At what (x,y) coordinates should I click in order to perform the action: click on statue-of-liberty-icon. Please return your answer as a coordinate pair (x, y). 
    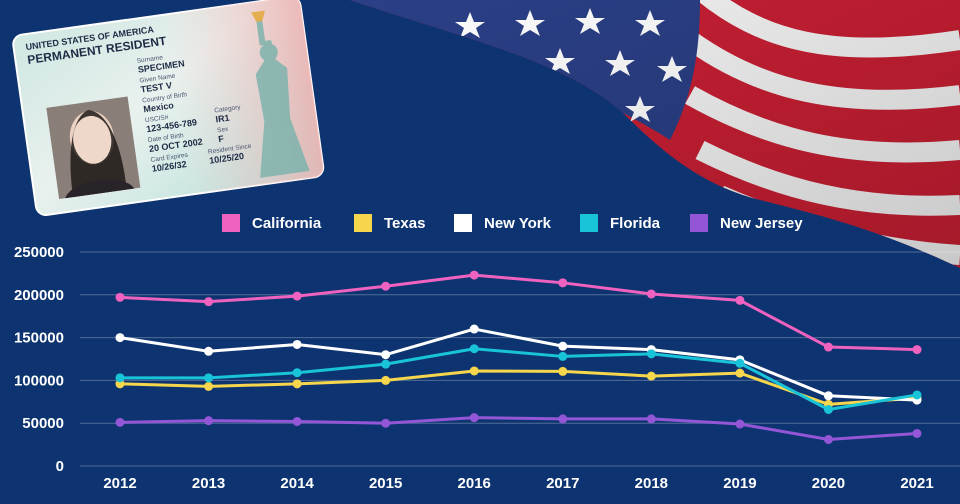
    Looking at the image, I should click on (280, 94).